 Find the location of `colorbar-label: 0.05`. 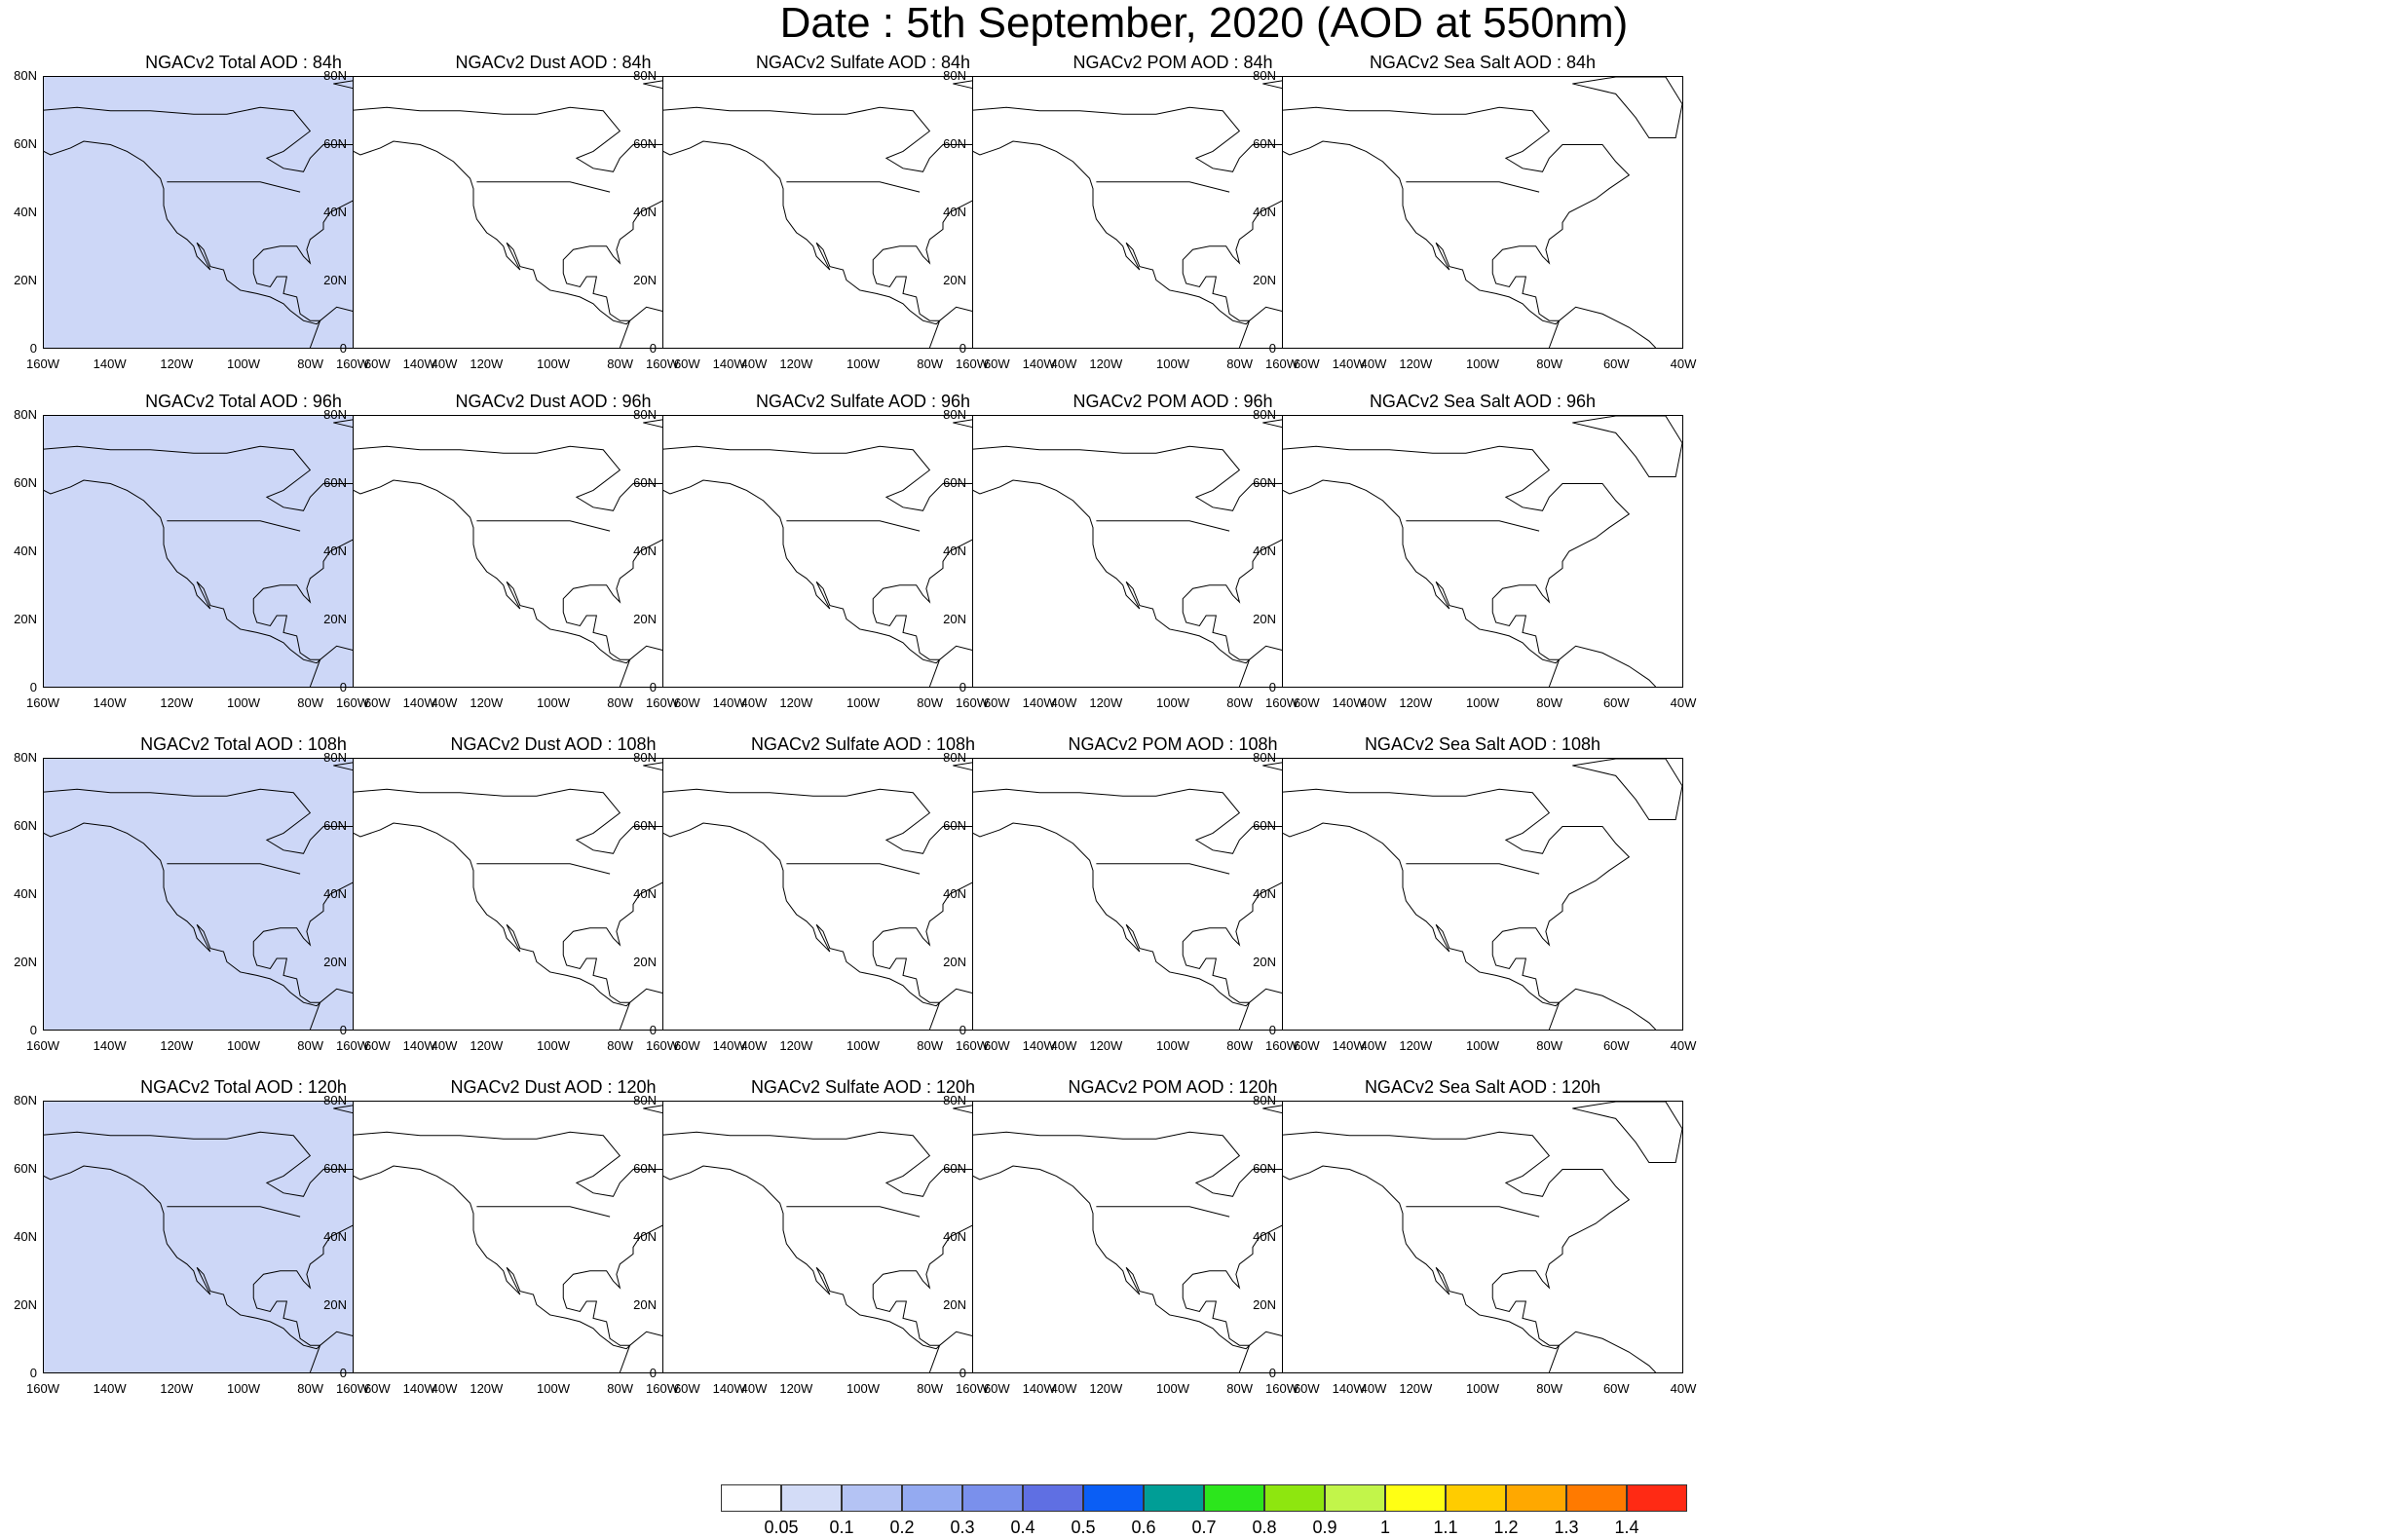

colorbar-label: 0.05 is located at coordinates (781, 1527).